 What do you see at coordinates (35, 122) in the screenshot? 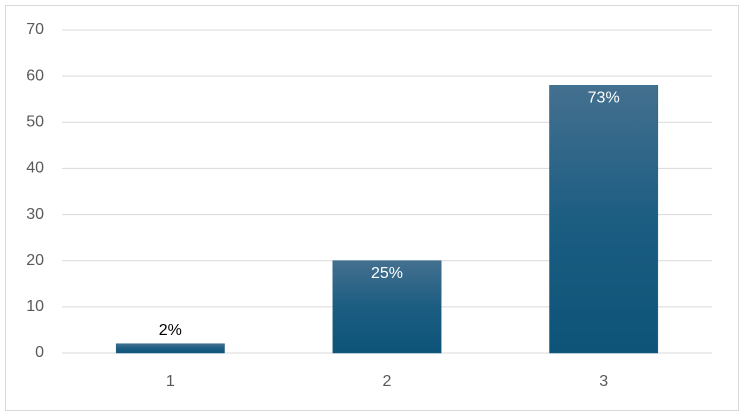
I see `y-tick-label: 50` at bounding box center [35, 122].